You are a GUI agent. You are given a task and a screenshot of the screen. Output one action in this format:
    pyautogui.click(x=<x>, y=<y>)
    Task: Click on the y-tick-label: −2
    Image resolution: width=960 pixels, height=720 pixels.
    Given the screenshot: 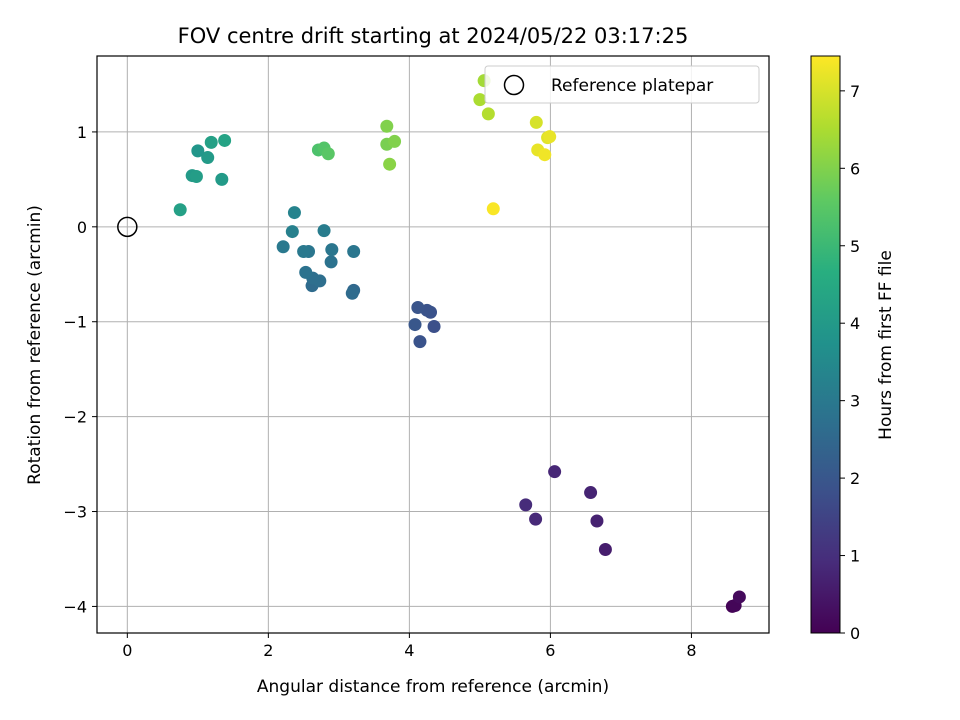 What is the action you would take?
    pyautogui.click(x=75, y=417)
    